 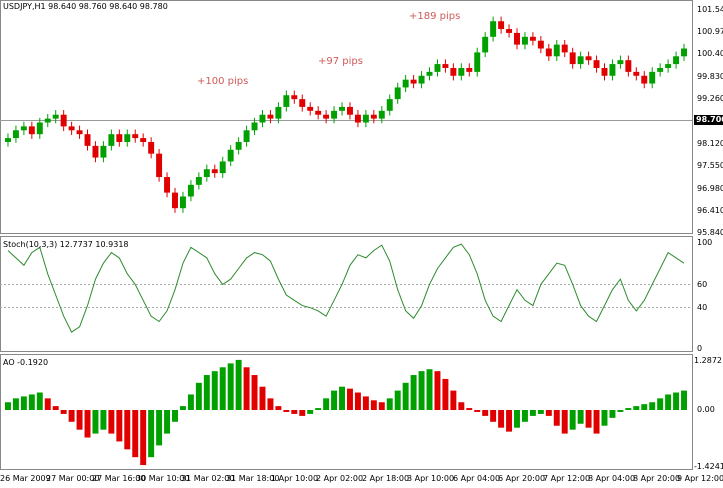 What do you see at coordinates (612, 478) in the screenshot?
I see `time-tick: 8 Apr 04:00` at bounding box center [612, 478].